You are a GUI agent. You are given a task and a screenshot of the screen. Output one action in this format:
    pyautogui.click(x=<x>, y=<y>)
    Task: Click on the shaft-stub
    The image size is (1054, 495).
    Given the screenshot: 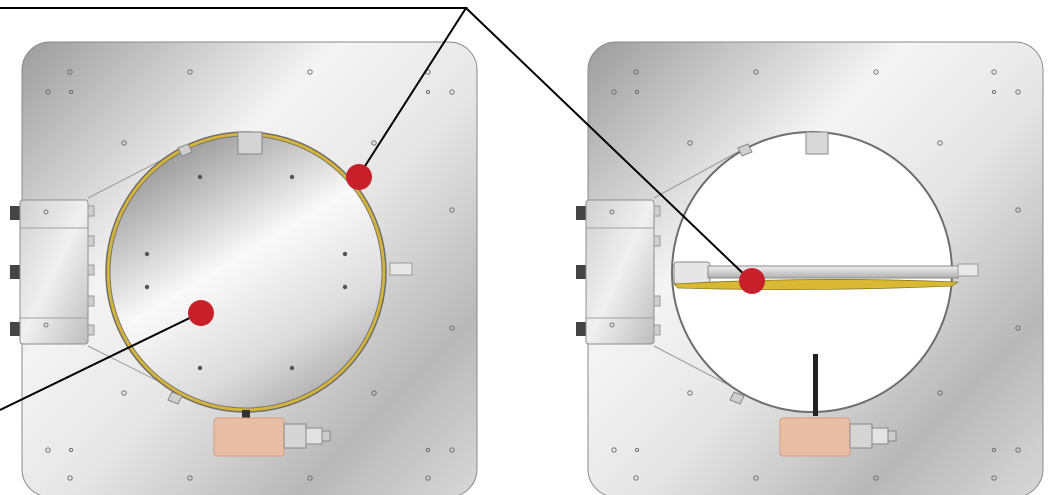 What is the action you would take?
    pyautogui.click(x=401, y=269)
    